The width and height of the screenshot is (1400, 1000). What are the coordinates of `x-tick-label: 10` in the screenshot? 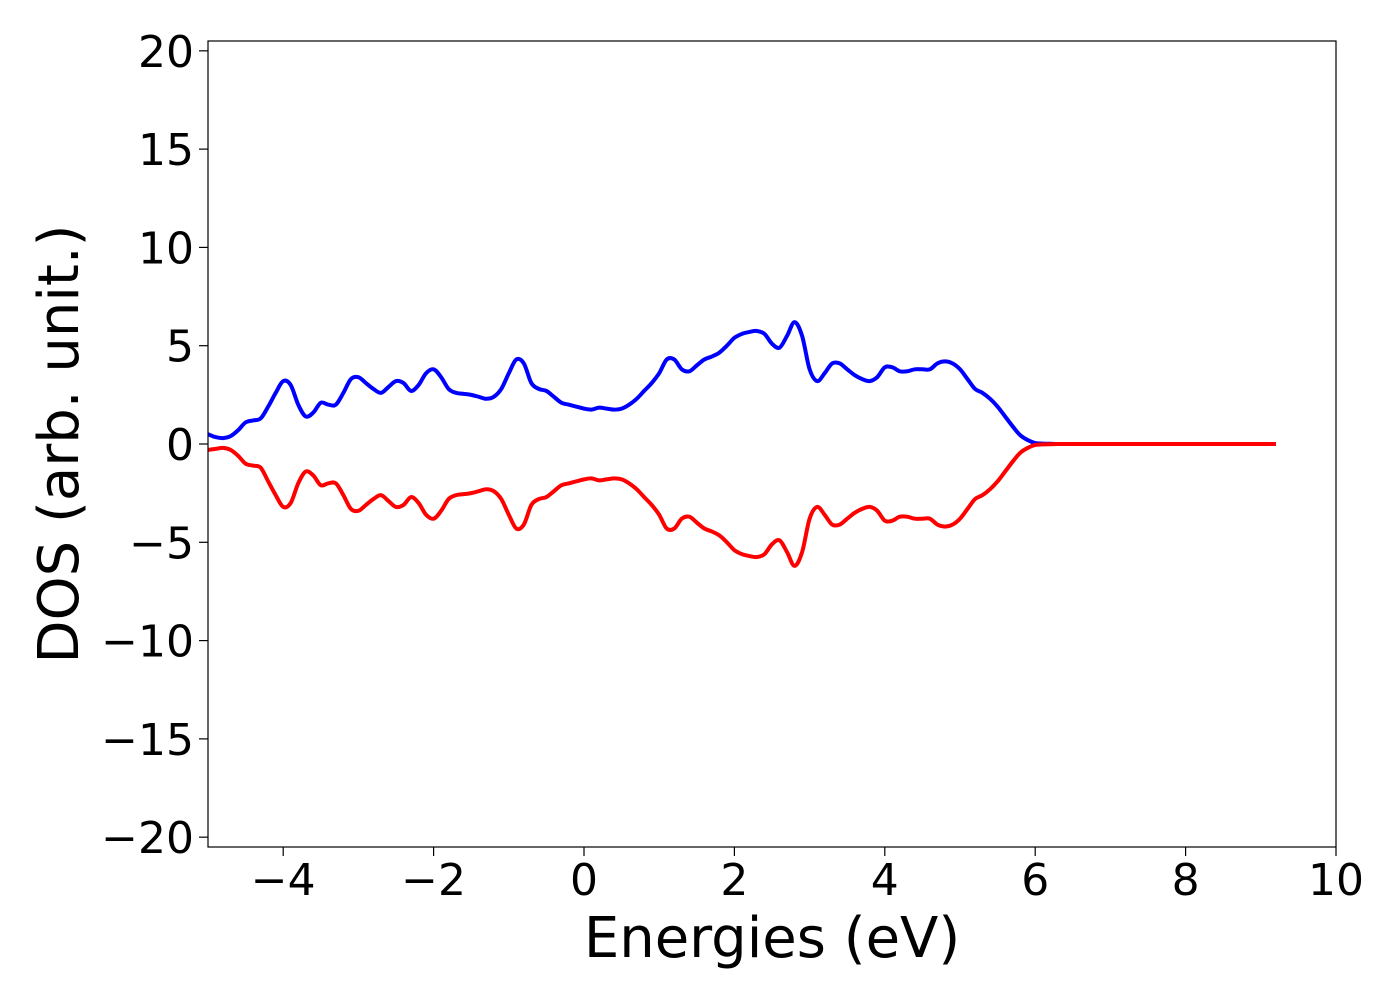 It's located at (1336, 880).